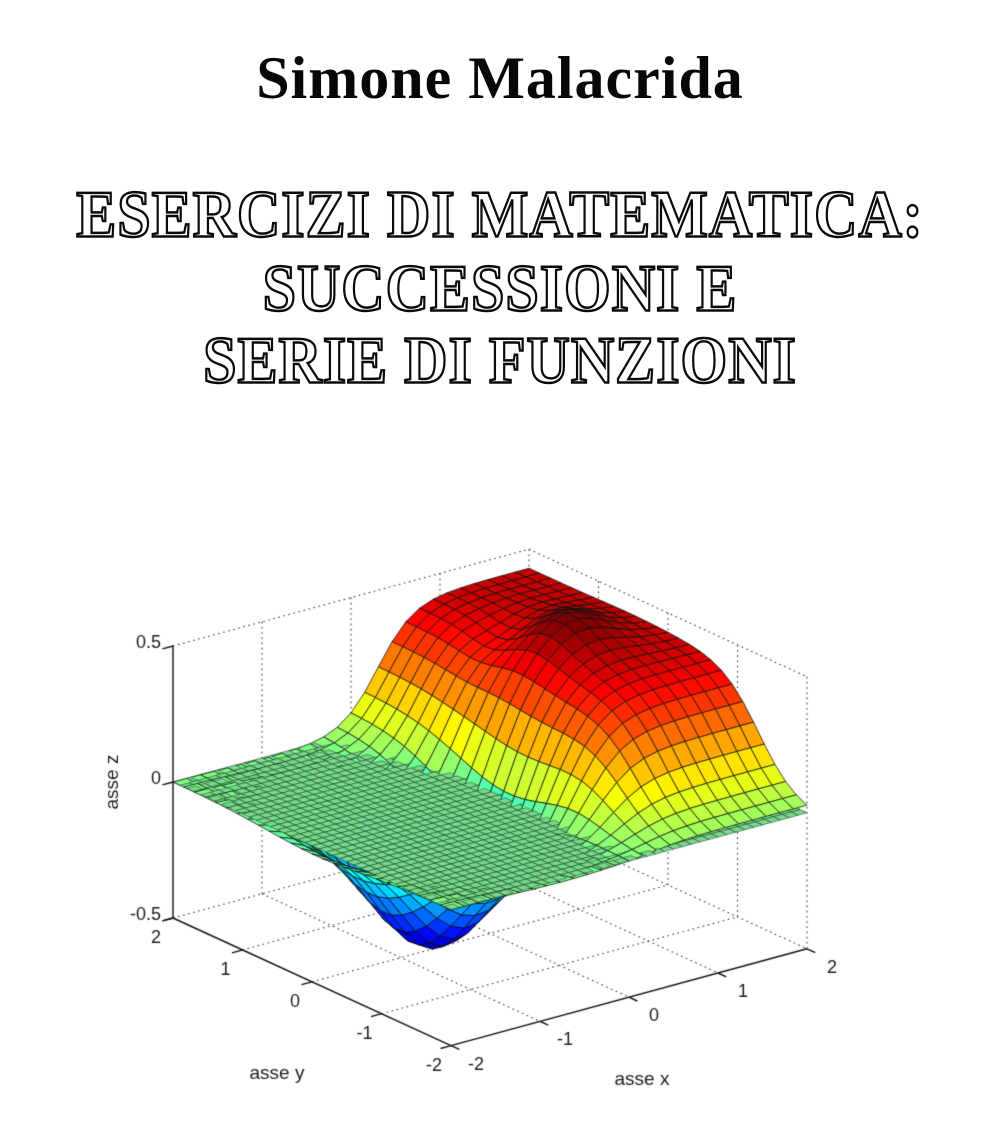  Describe the element at coordinates (499, 214) in the screenshot. I see `title-line-1: ESERCIZI DI MATEMATICA:` at that location.